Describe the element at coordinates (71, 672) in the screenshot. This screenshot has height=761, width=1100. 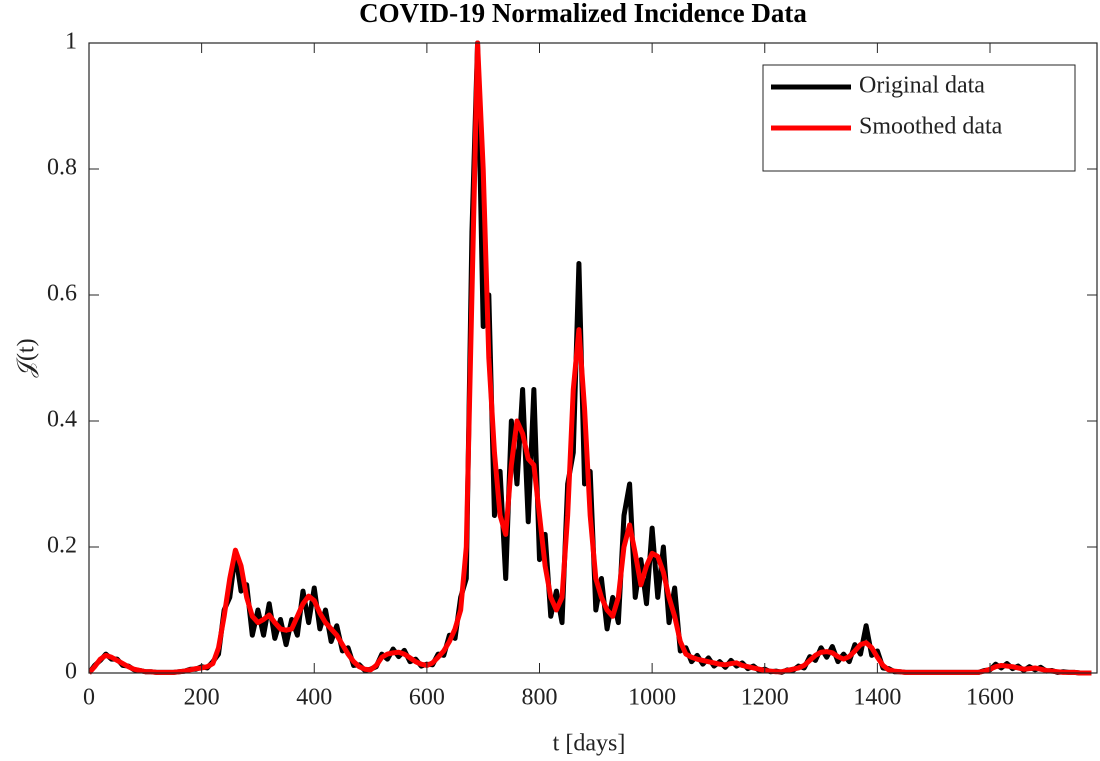
I see `y-tick-label: 0` at that location.